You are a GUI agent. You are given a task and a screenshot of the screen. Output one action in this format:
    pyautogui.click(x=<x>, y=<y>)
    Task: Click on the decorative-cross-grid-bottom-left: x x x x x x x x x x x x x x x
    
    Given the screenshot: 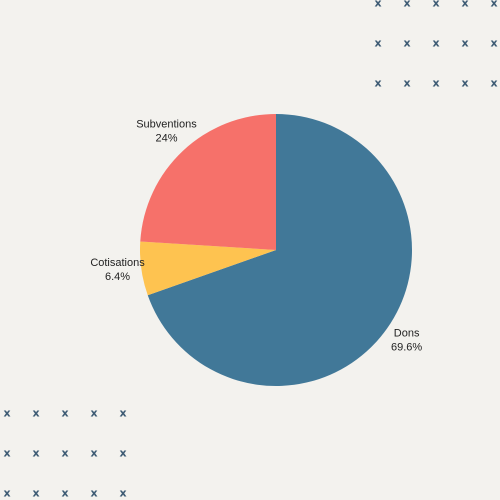 What is the action you would take?
    pyautogui.click(x=64, y=453)
    